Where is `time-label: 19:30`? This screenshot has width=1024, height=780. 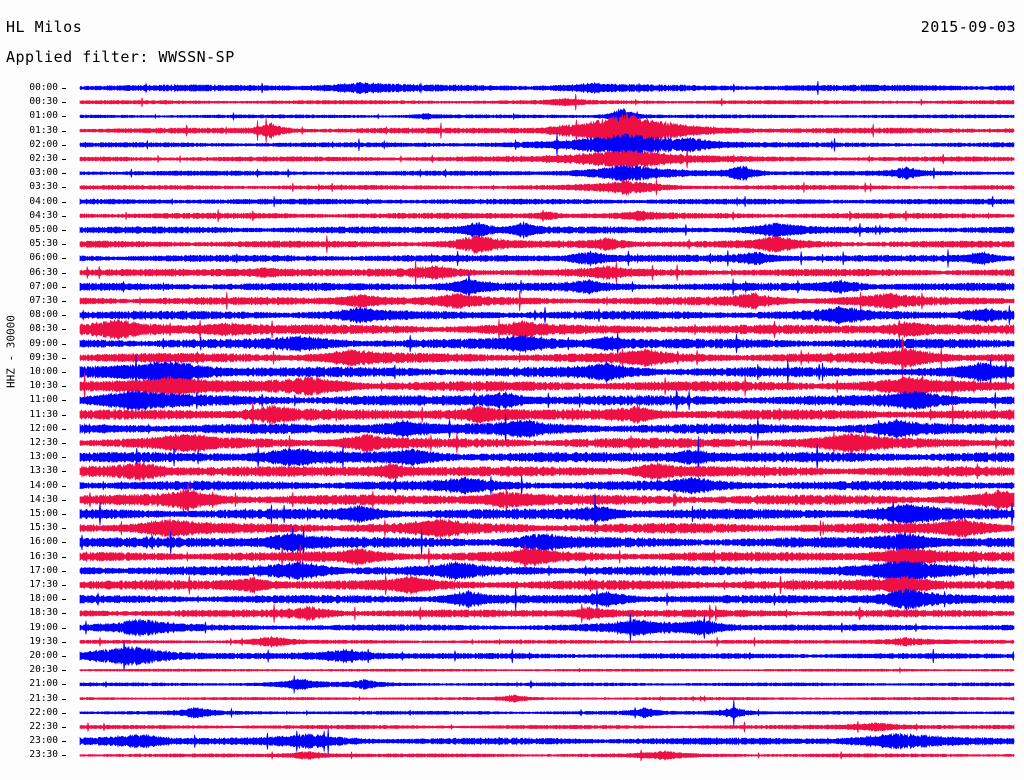 time-label: 19:30 is located at coordinates (43, 641).